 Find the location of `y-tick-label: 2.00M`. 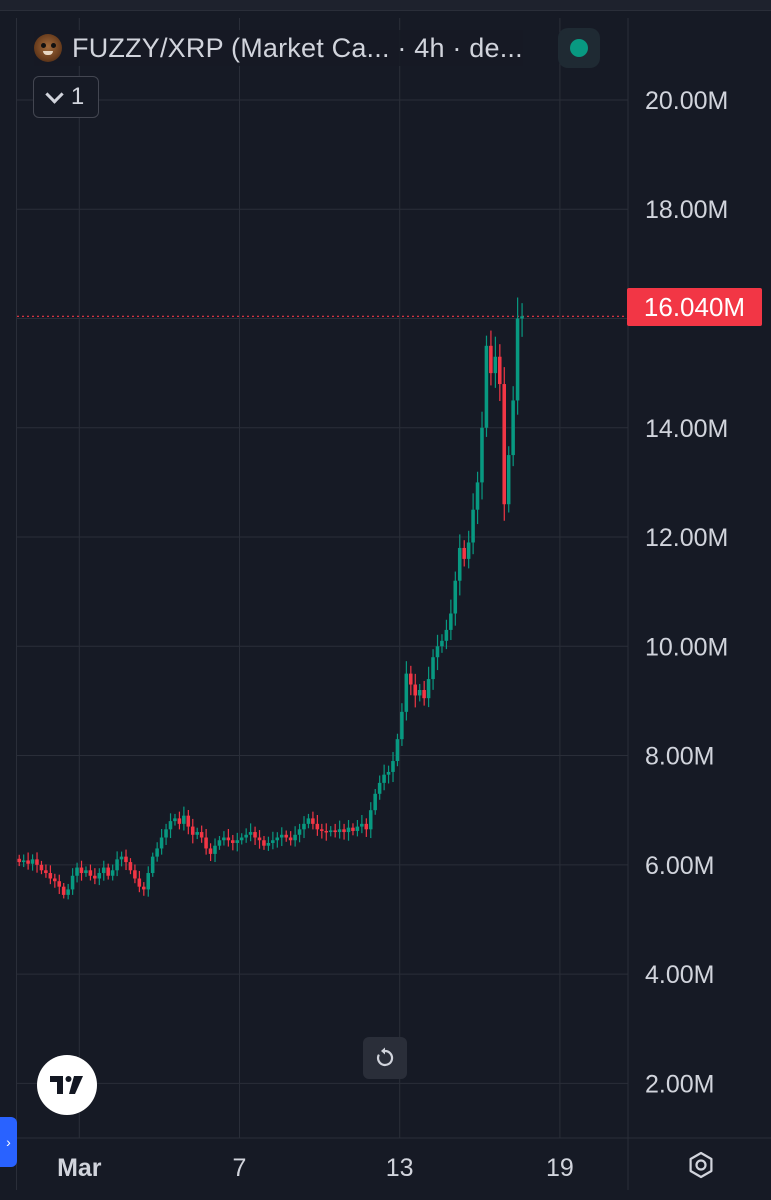

y-tick-label: 2.00M is located at coordinates (679, 1084).